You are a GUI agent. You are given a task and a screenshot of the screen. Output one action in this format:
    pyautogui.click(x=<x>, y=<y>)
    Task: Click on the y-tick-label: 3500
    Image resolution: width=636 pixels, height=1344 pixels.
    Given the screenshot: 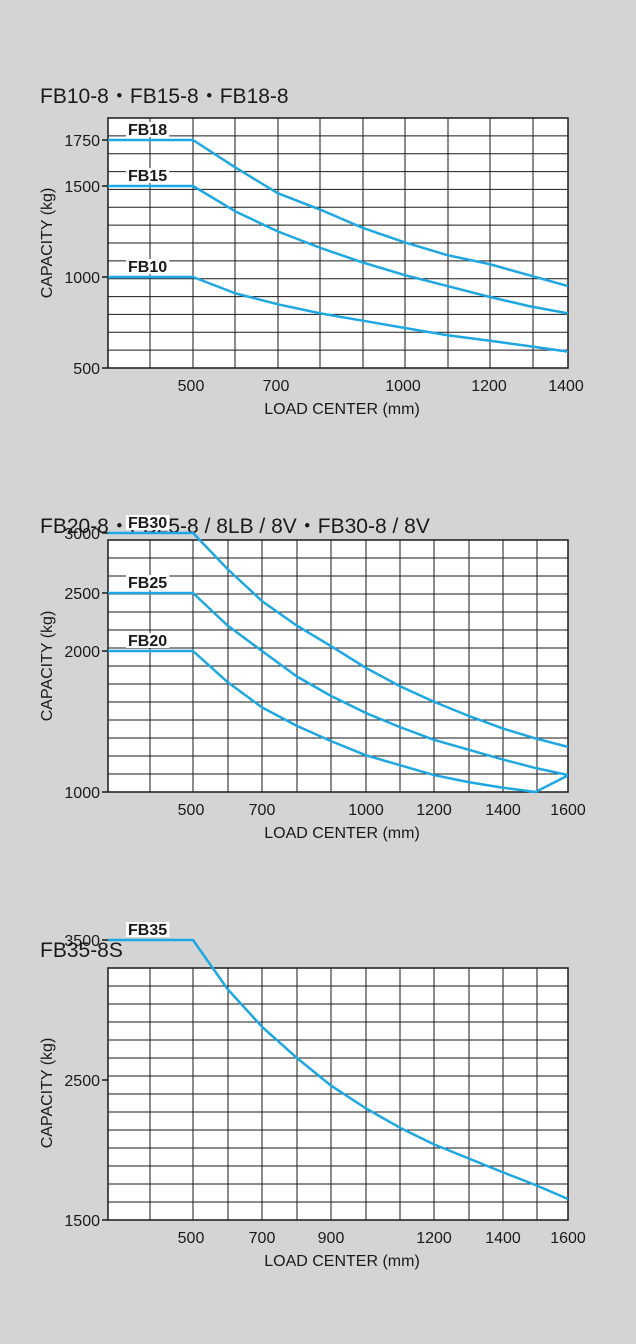 What is the action you would take?
    pyautogui.click(x=82, y=941)
    